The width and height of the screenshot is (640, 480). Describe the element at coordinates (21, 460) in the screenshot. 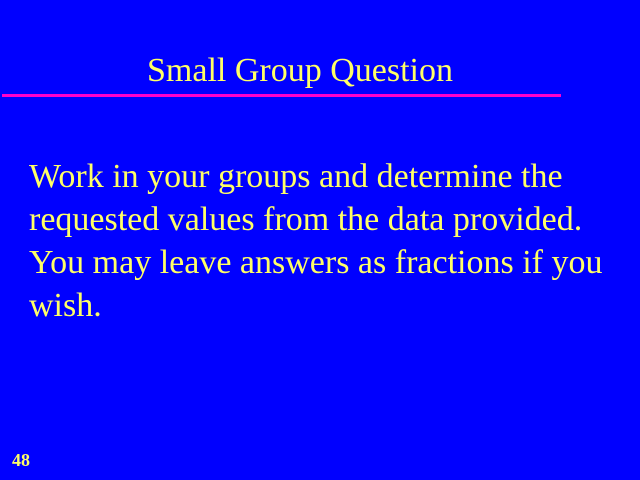

I see `slide-number: 48` at that location.